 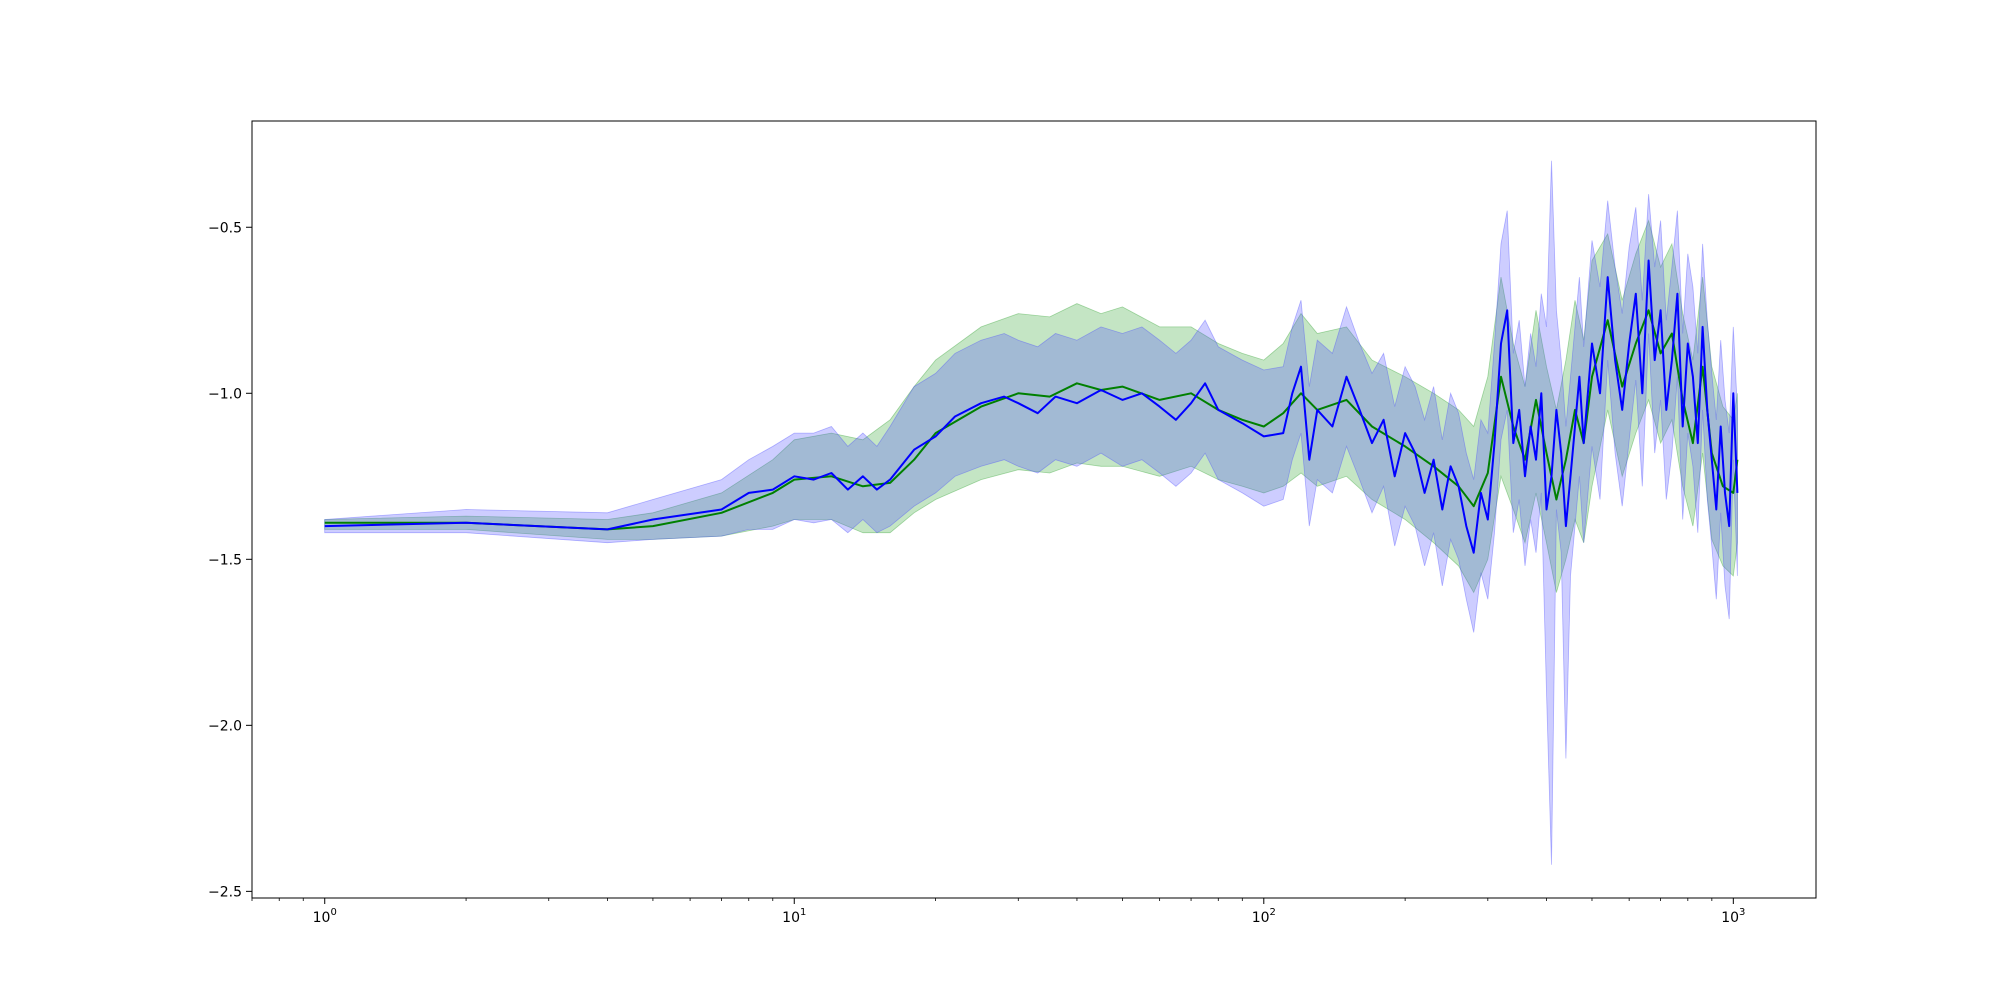 I want to click on y-tick-label: −0.5, so click(x=225, y=228).